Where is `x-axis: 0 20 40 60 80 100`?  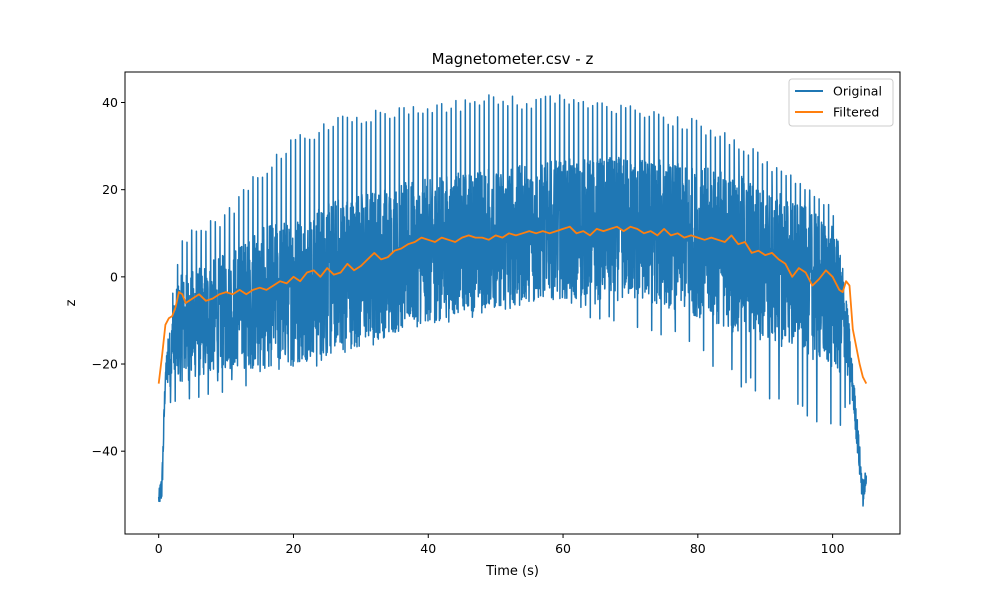
x-axis: 0 20 40 60 80 100 is located at coordinates (500, 545).